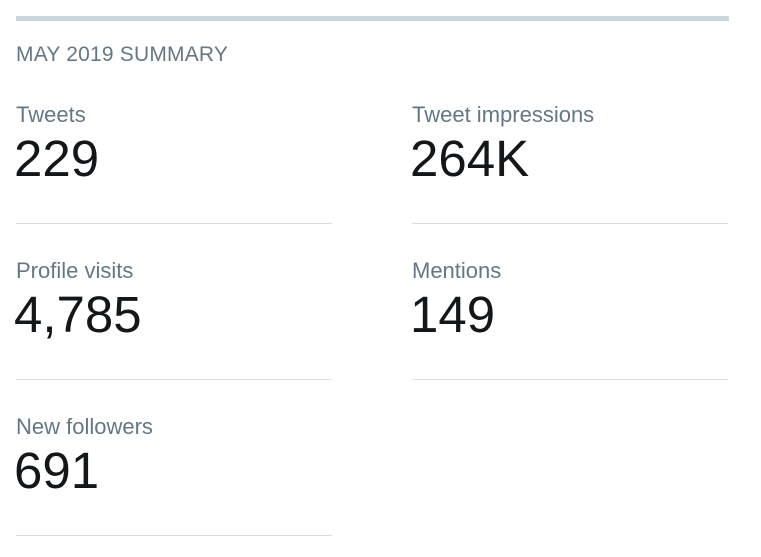 Image resolution: width=761 pixels, height=557 pixels. What do you see at coordinates (51, 114) in the screenshot?
I see `metric-label: Tweets` at bounding box center [51, 114].